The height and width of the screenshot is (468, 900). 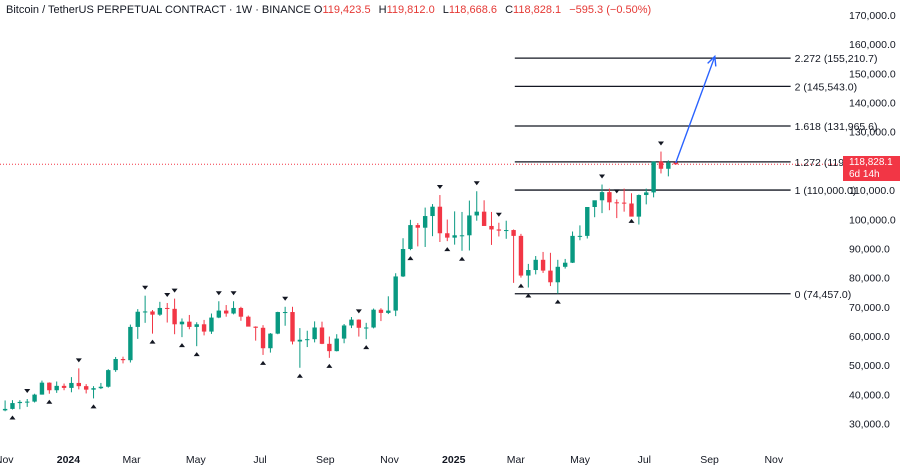 I want to click on projection-arrow, so click(x=696, y=109).